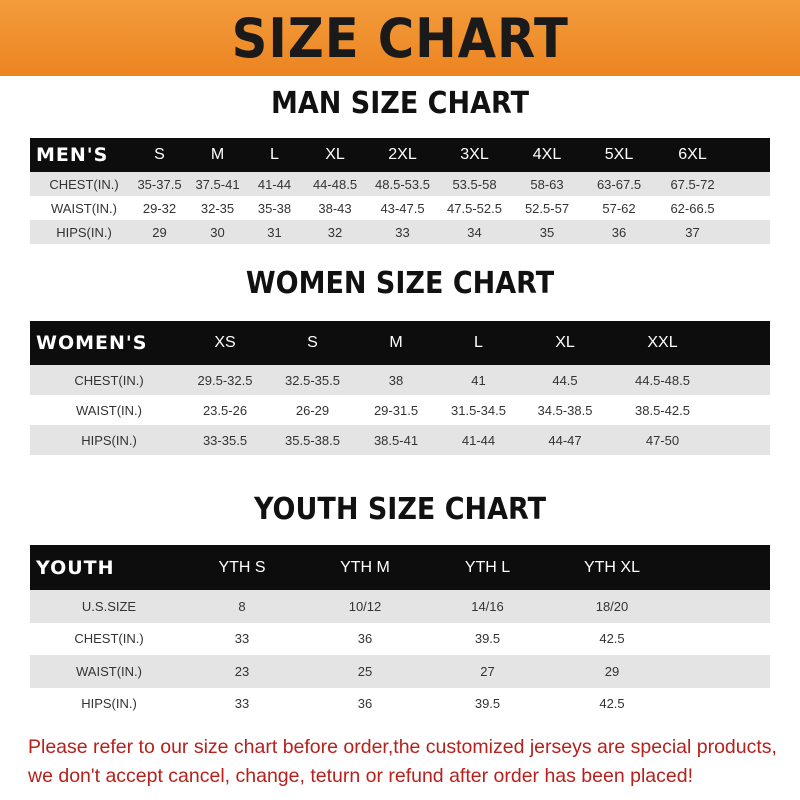  I want to click on size-cell: YTH S, so click(242, 567).